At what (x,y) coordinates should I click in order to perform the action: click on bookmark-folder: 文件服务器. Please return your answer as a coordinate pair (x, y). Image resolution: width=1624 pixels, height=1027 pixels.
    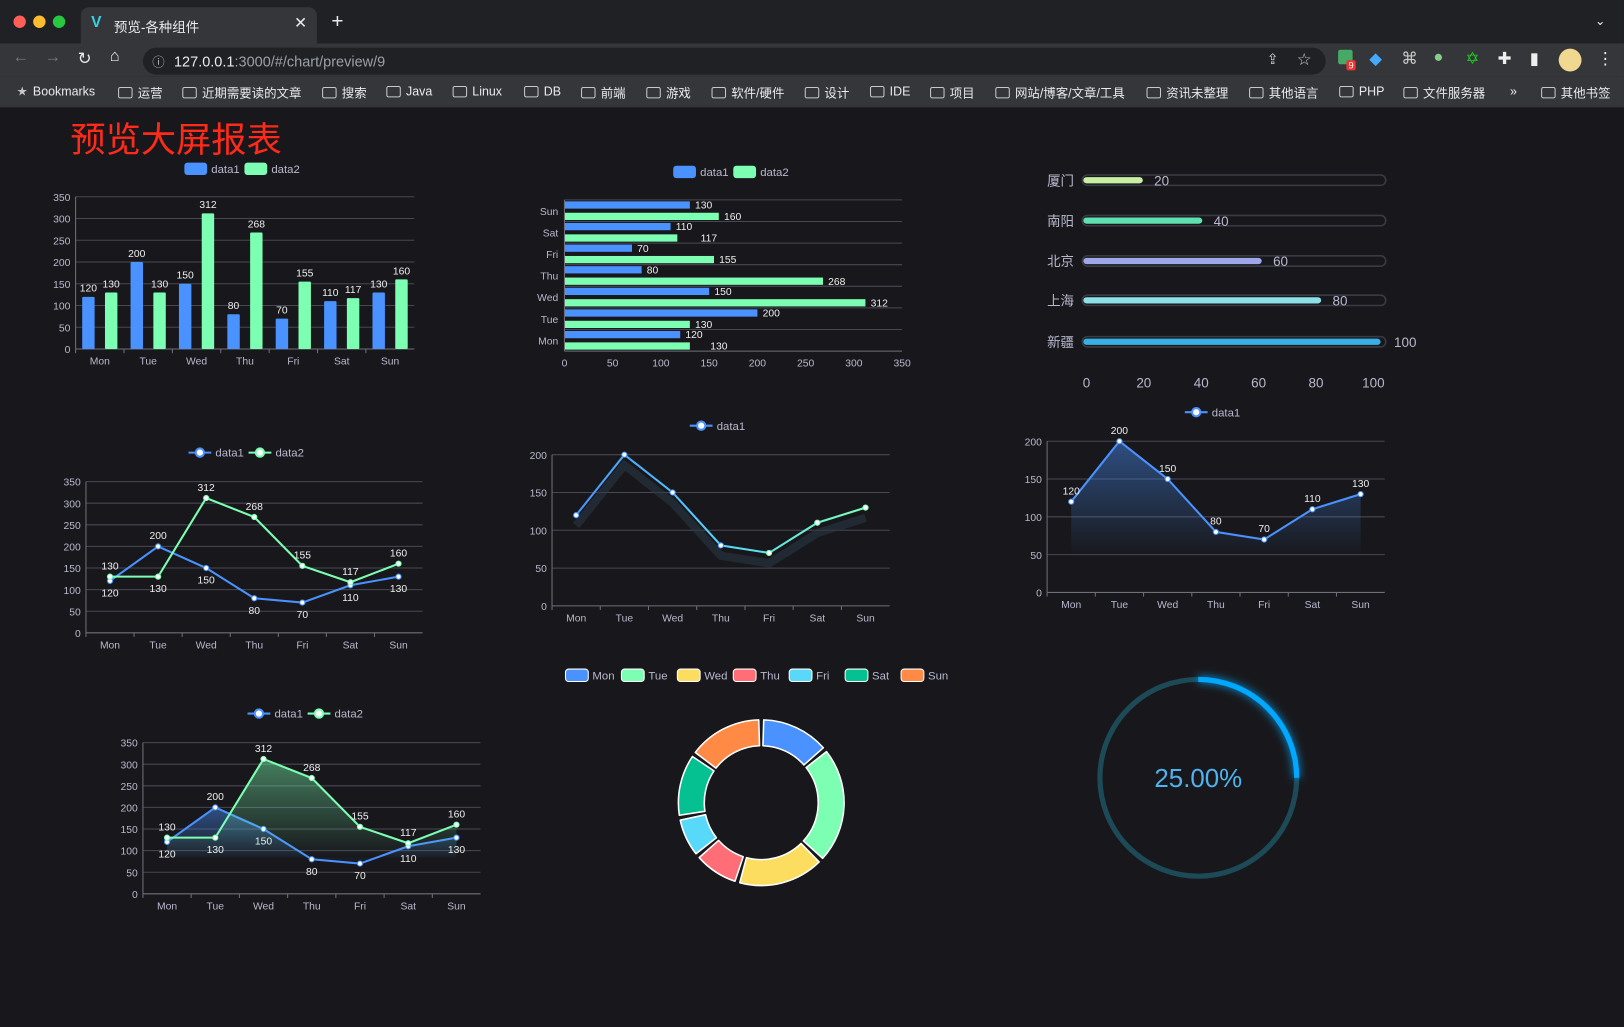
    Looking at the image, I should click on (1444, 93).